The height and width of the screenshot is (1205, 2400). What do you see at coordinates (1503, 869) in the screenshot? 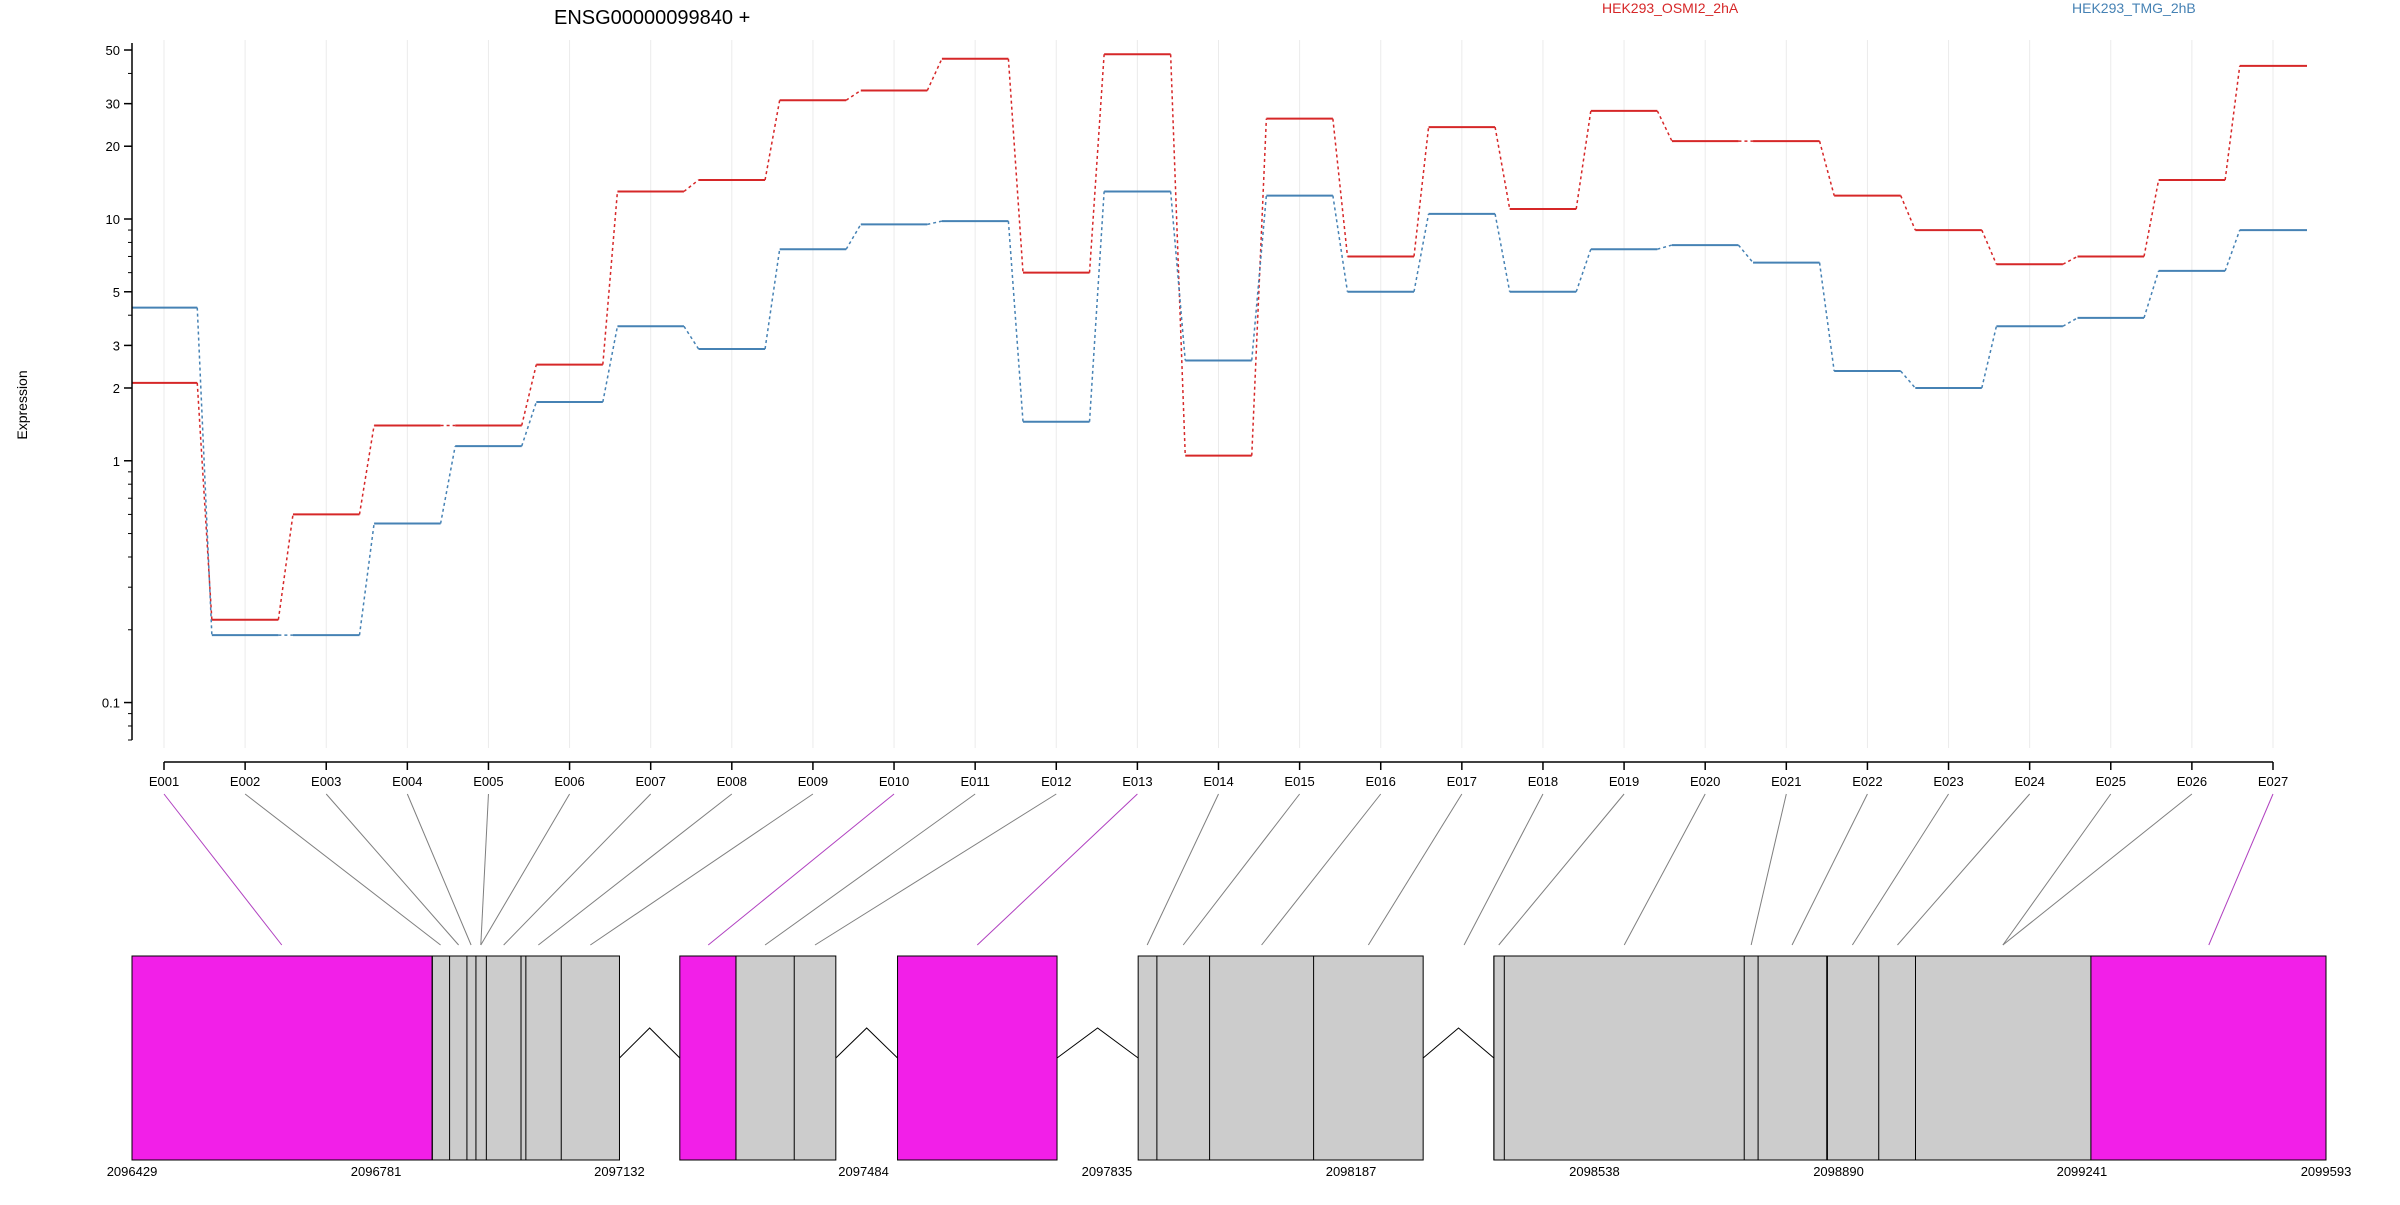
I see `connector-e018` at bounding box center [1503, 869].